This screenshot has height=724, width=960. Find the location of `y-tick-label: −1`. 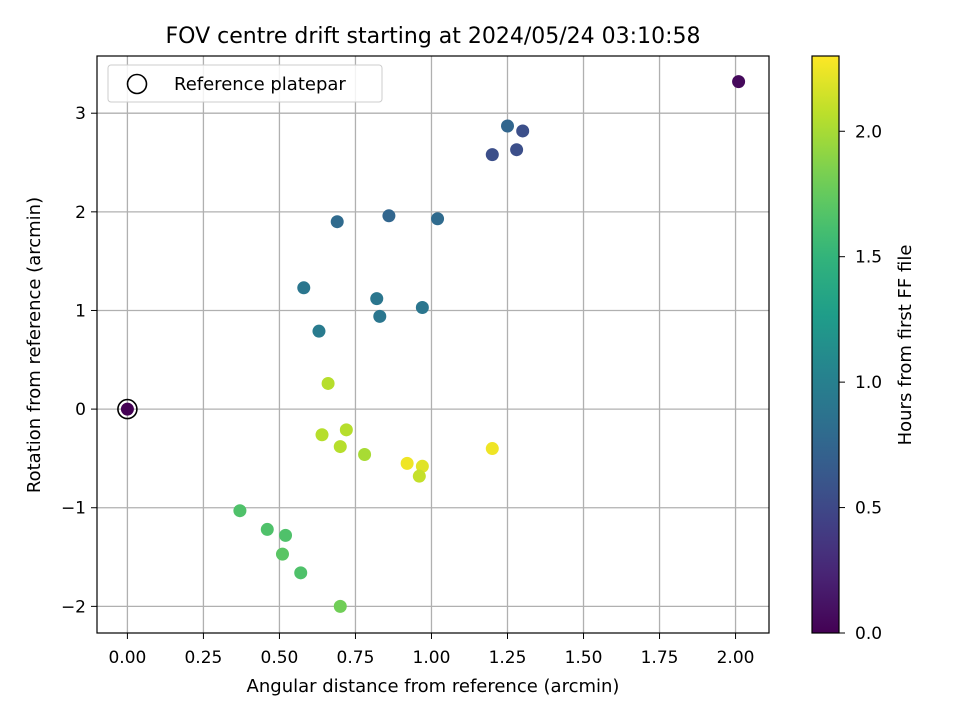

y-tick-label: −1 is located at coordinates (73, 509).